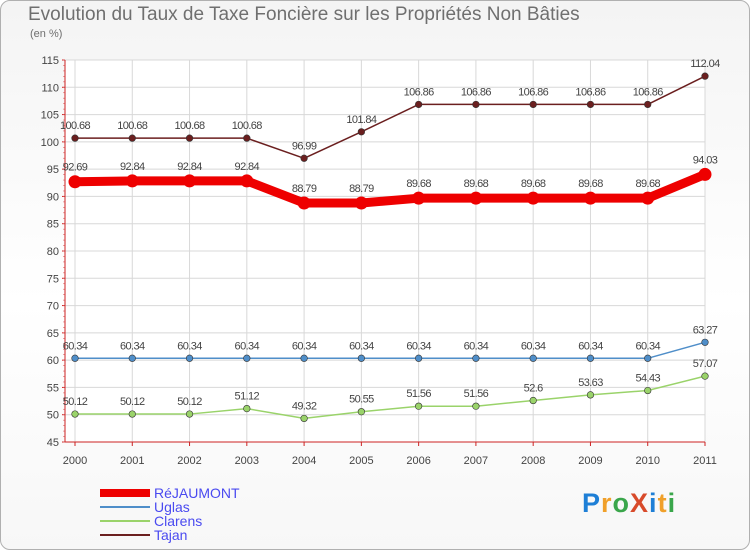  Describe the element at coordinates (132, 461) in the screenshot. I see `x-tick-label: 2001` at that location.